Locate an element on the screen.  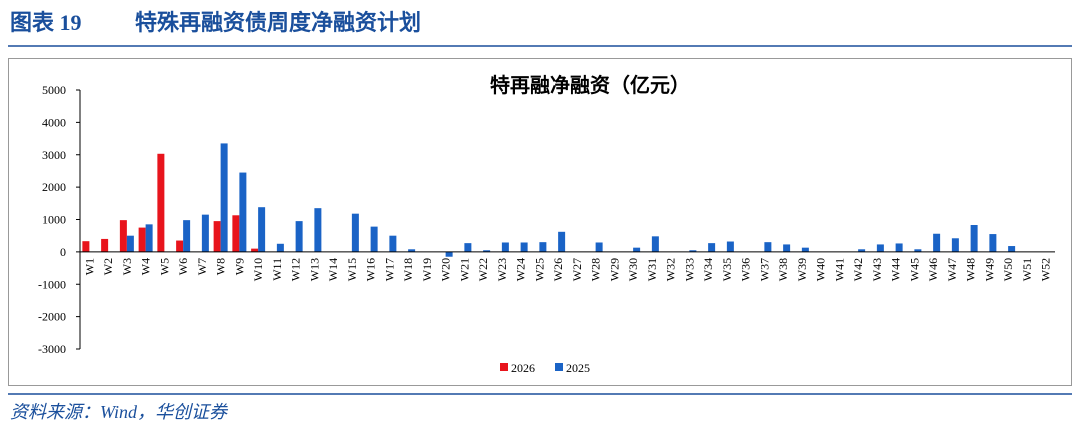
x-tick-label: W35 is located at coordinates (727, 269).